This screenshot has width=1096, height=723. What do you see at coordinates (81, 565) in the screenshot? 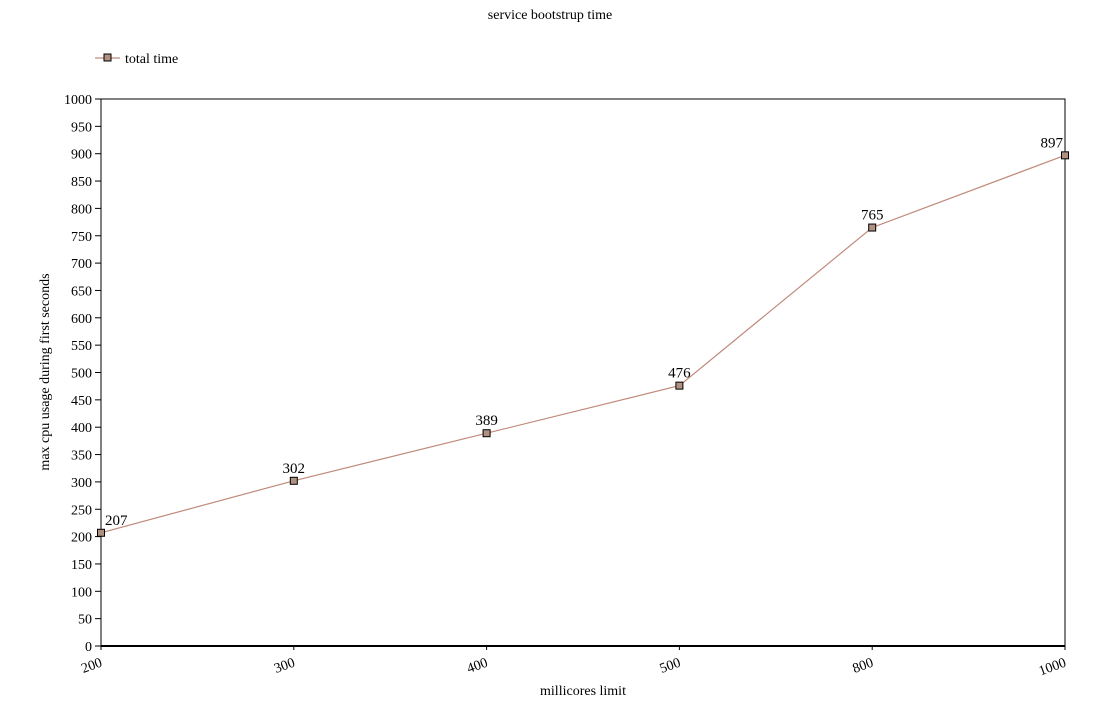
I see `y-tick-label: 150` at bounding box center [81, 565].